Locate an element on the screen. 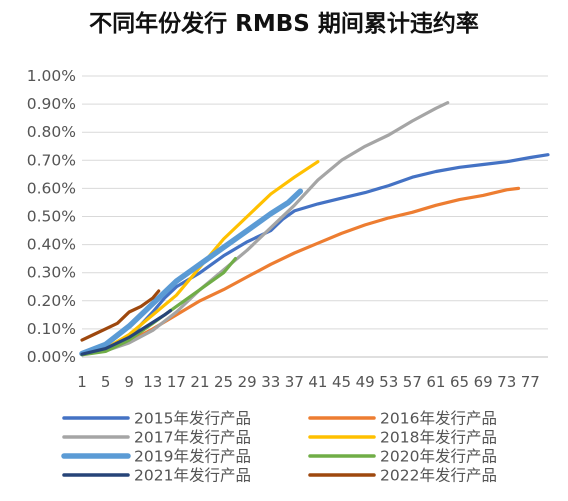 This screenshot has width=568, height=501. y-tick-label: 0.50% is located at coordinates (51, 217).